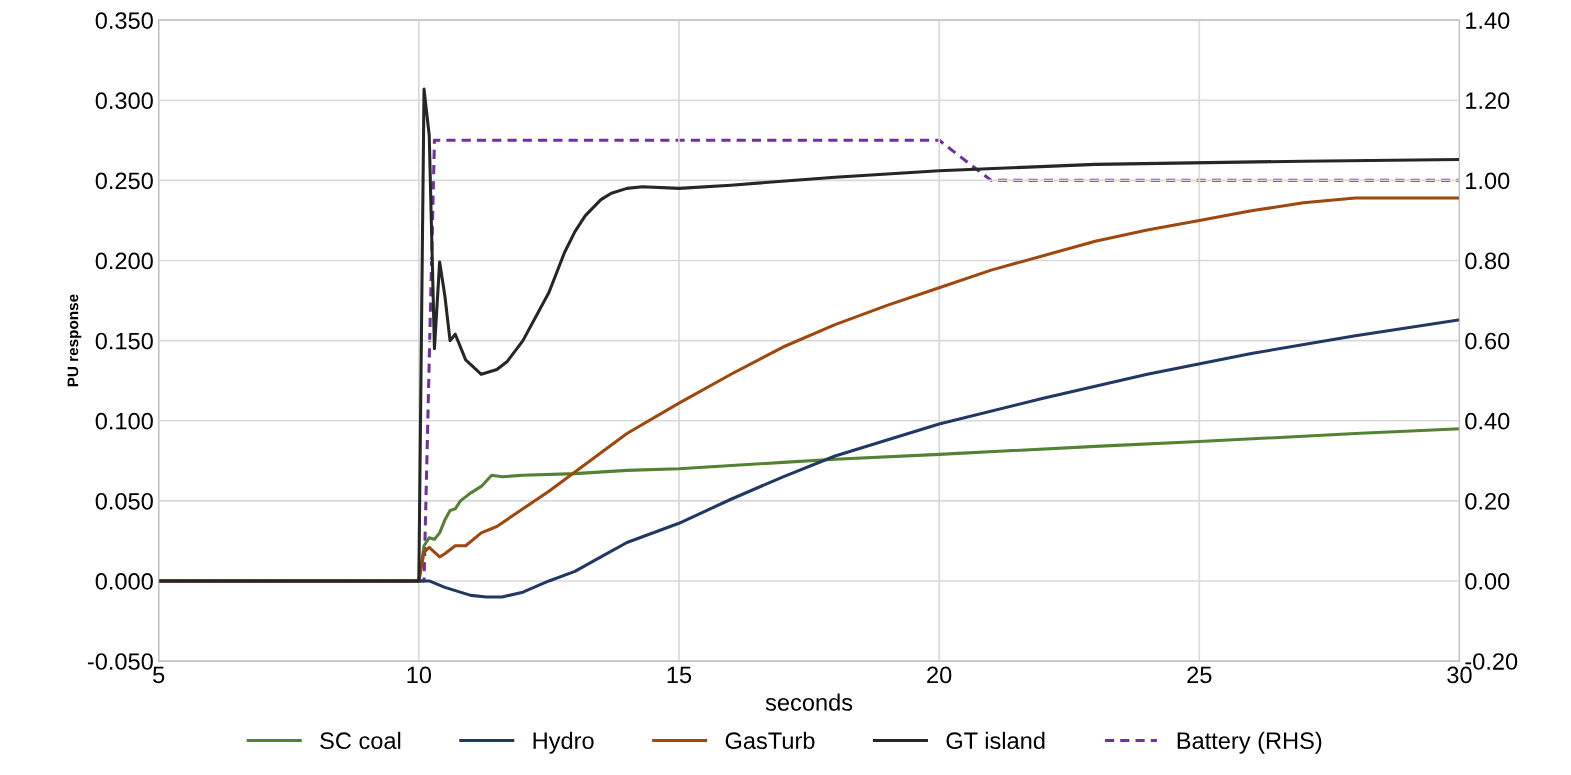 The height and width of the screenshot is (775, 1571). Describe the element at coordinates (124, 421) in the screenshot. I see `y-tick-label: 0.100` at that location.